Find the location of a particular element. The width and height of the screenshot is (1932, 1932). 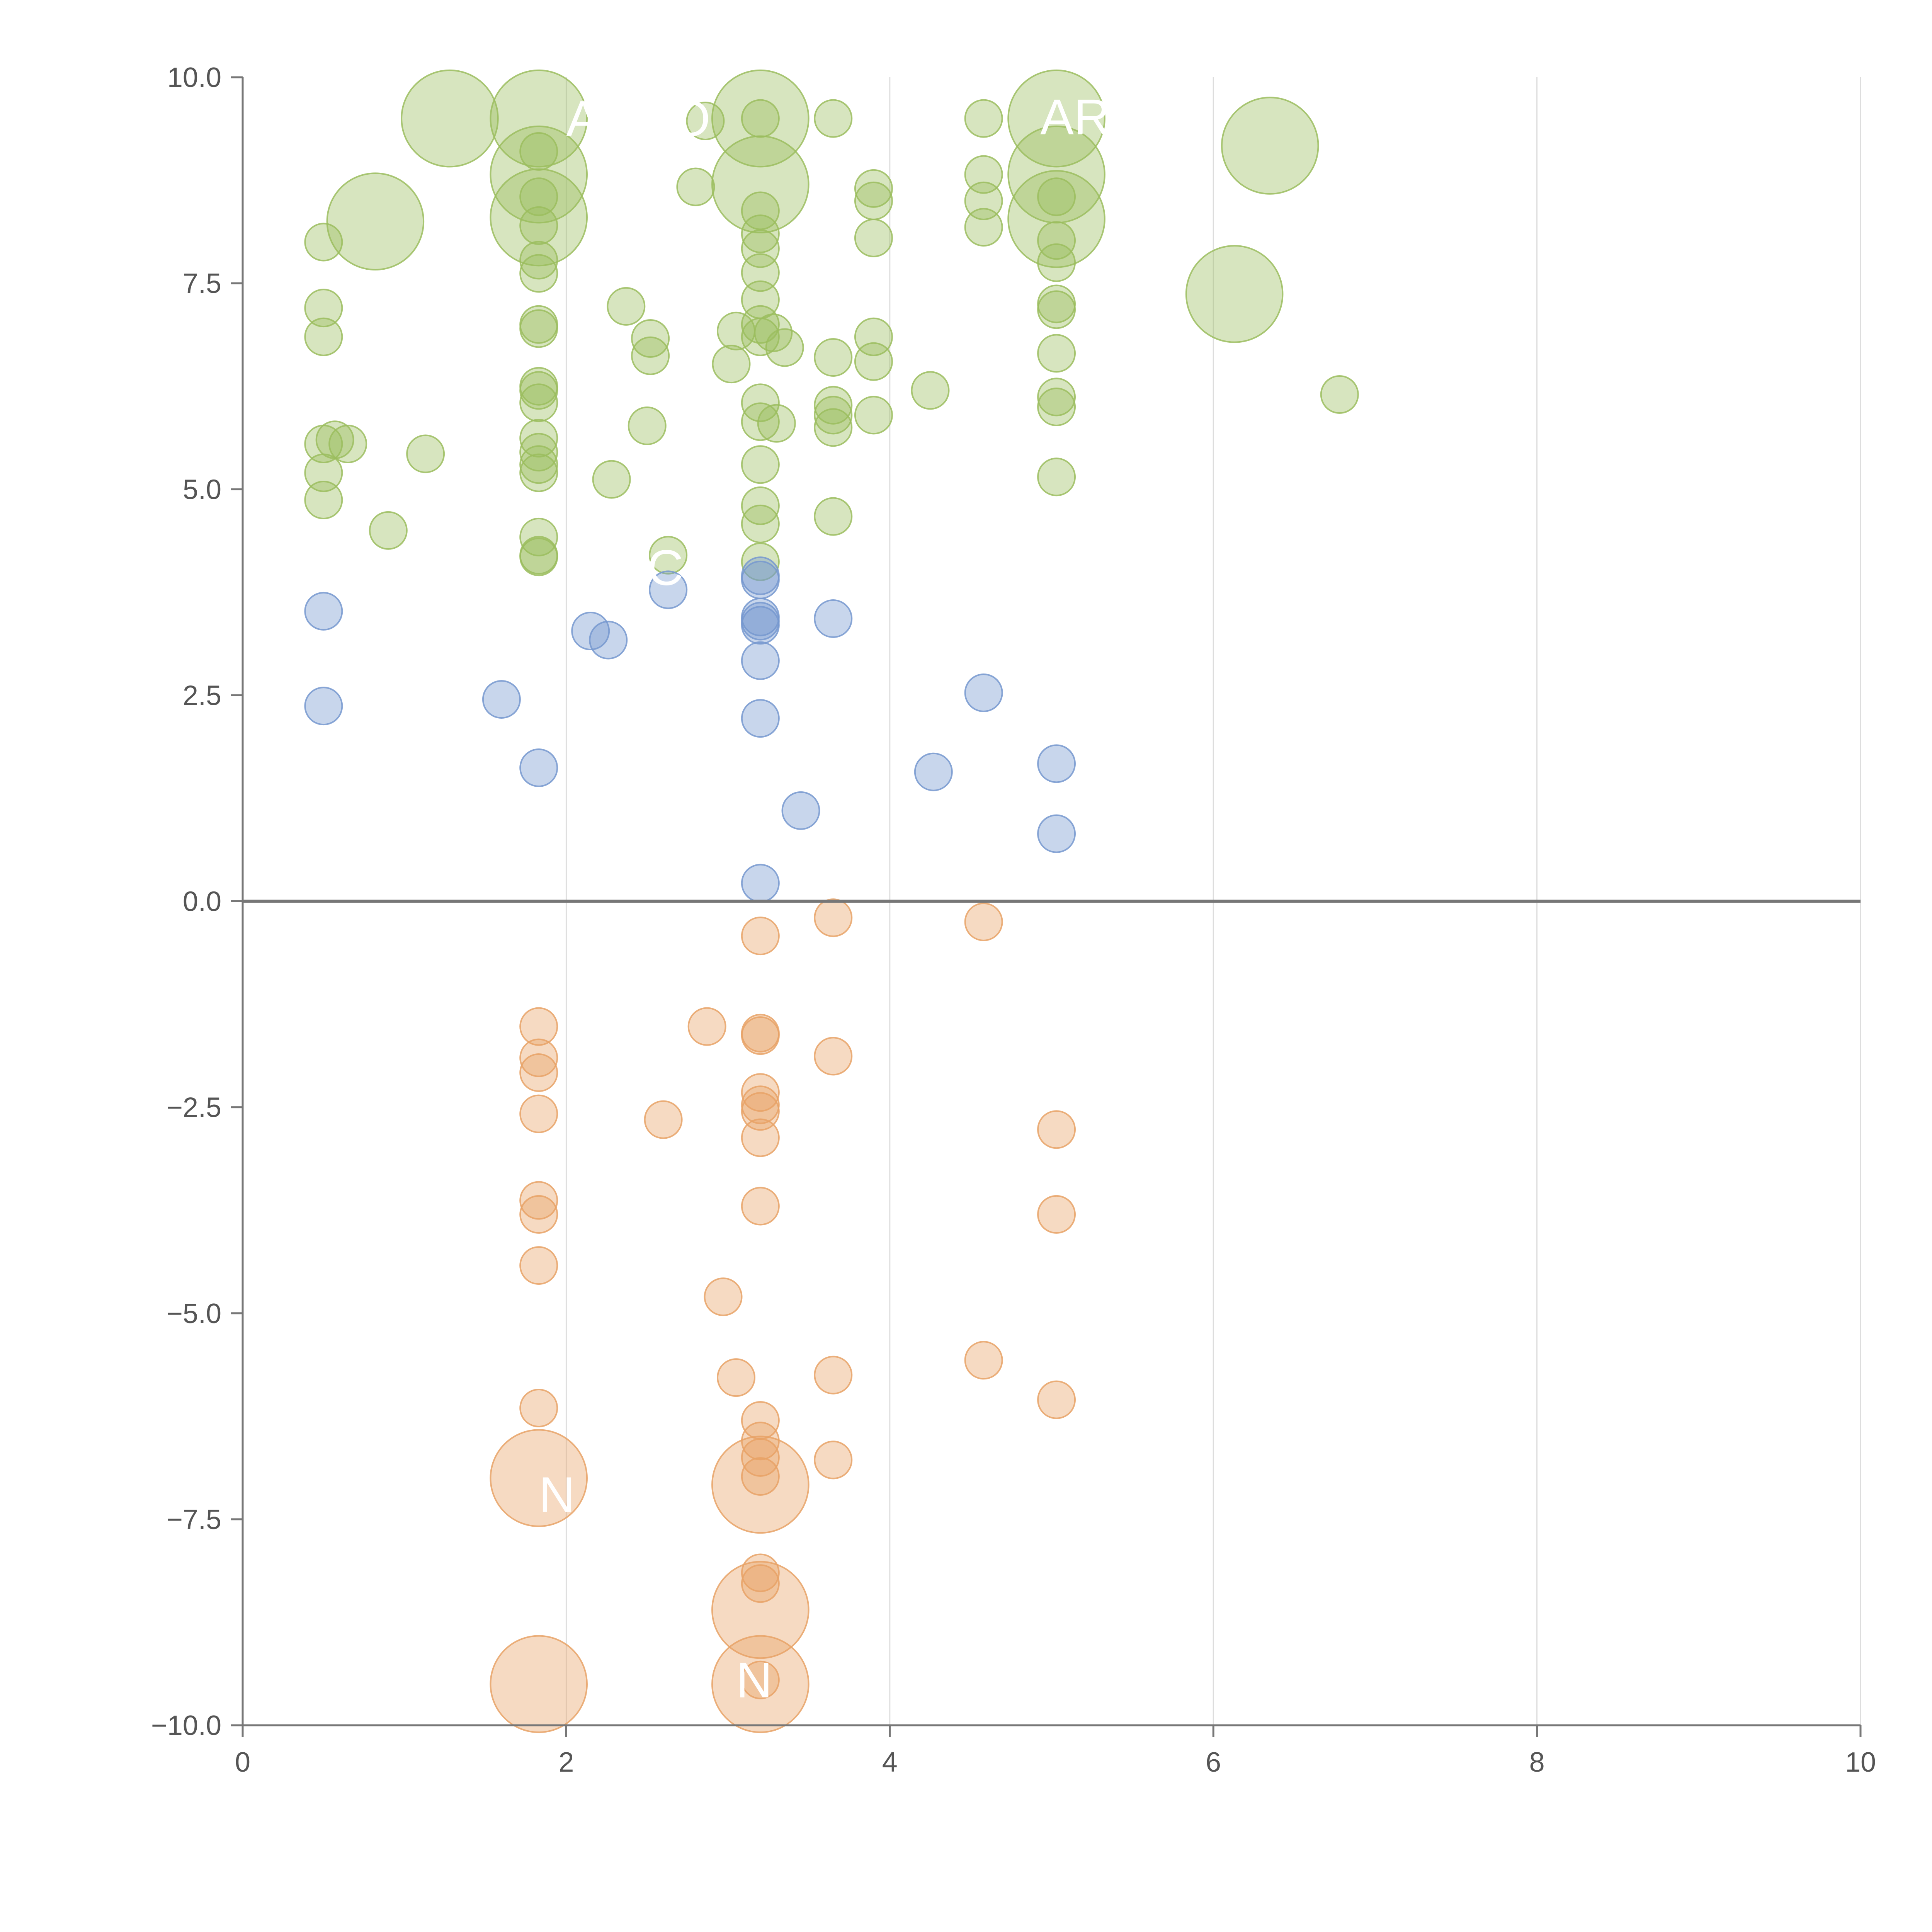

y-tick-label: 10.0 is located at coordinates (194, 78).